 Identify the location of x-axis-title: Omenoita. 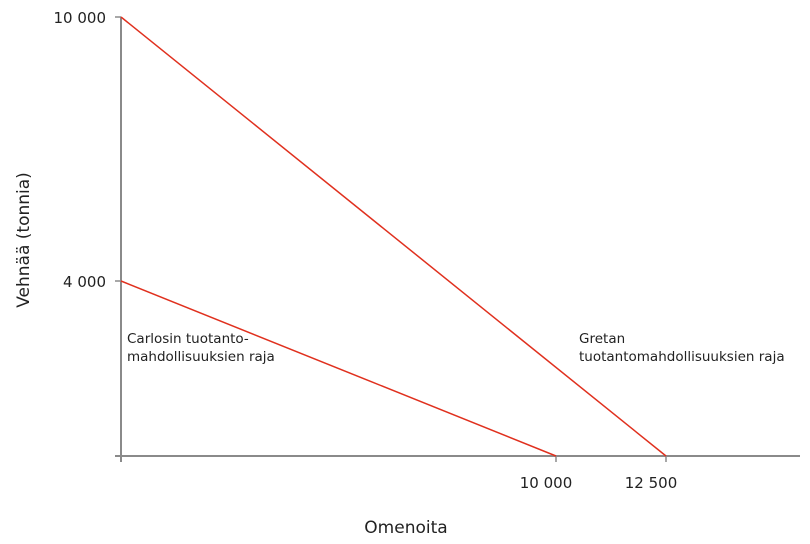
(405, 528).